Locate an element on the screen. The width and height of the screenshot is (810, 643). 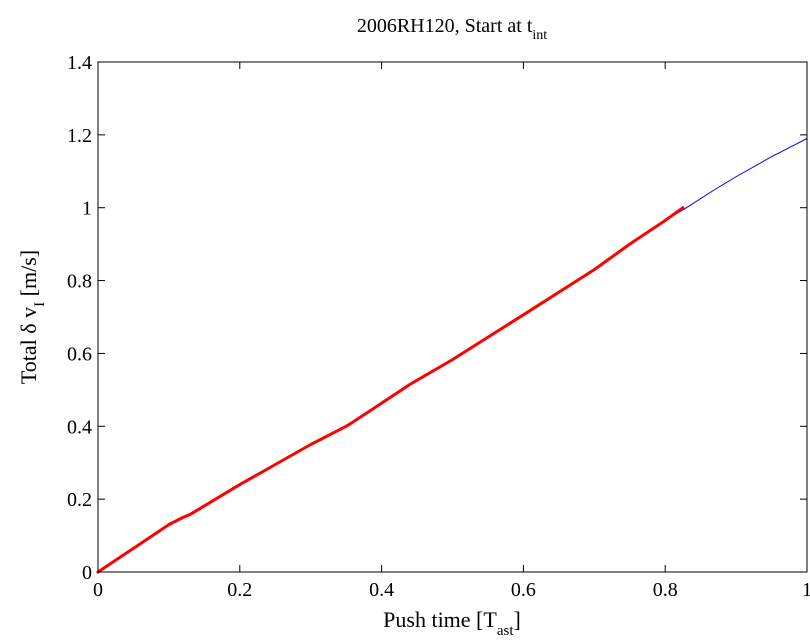
y-axis-label-subscript: I is located at coordinates (40, 304).